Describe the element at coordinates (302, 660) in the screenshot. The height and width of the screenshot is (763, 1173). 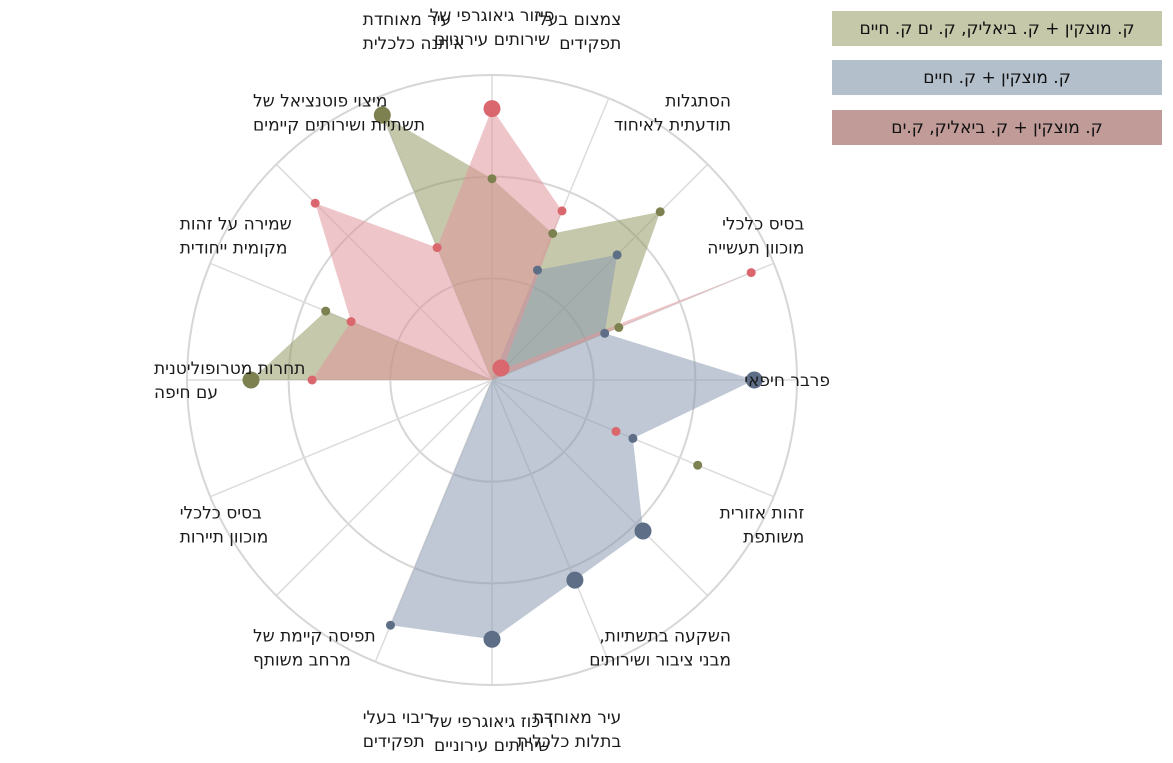
I see `axis-label-11-line-2: מרחב משותף` at that location.